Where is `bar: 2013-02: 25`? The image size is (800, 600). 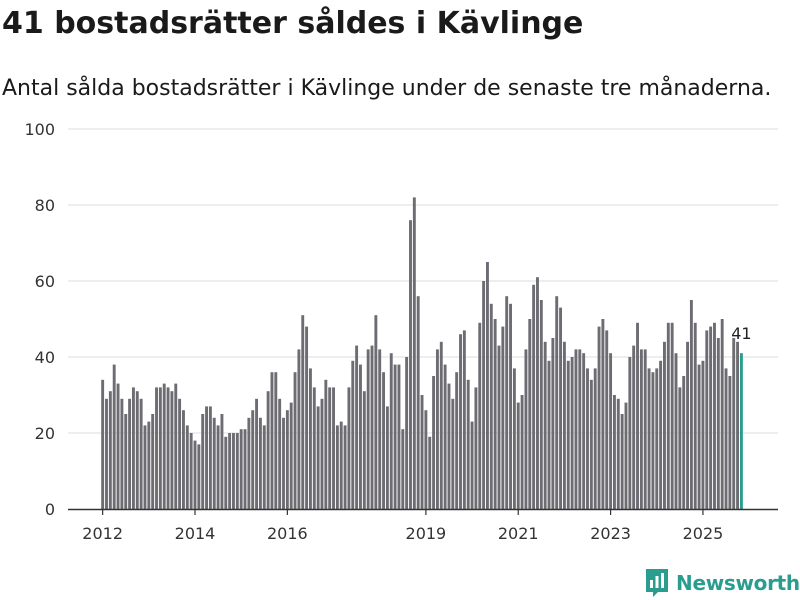 bar: 2013-02: 25 is located at coordinates (153, 461).